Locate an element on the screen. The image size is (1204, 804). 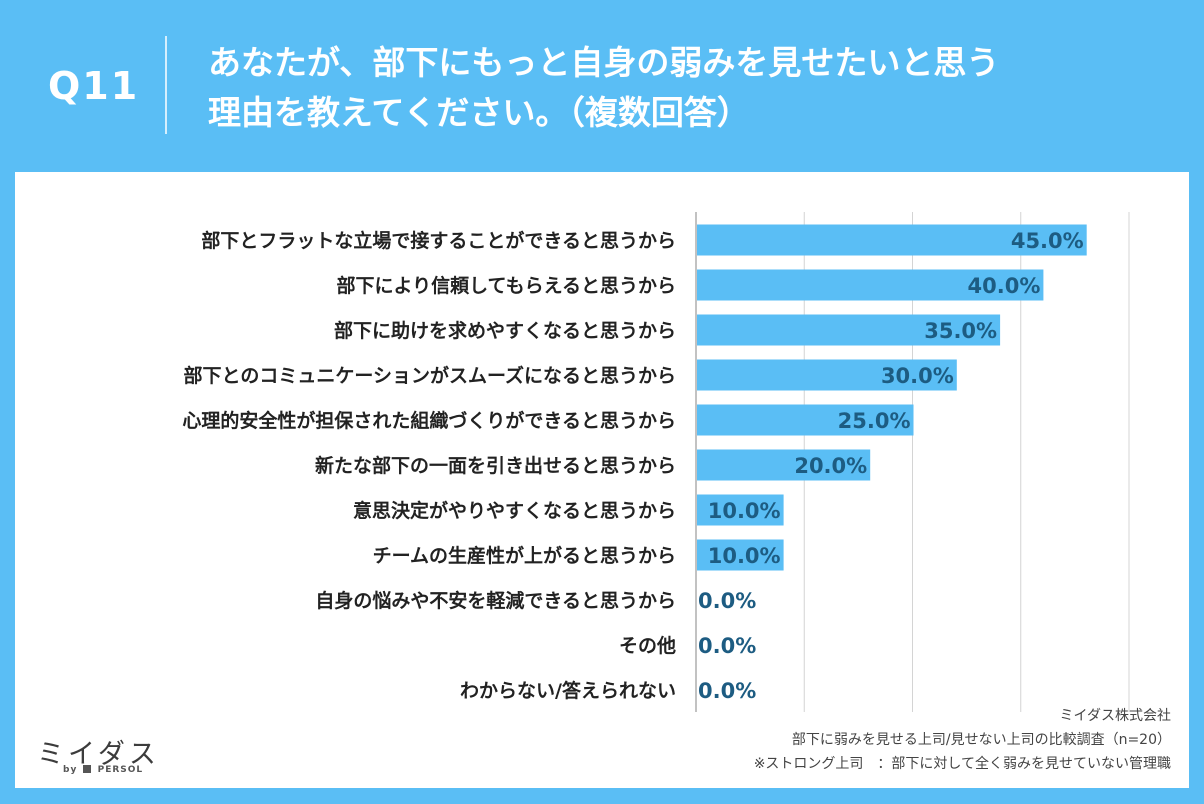
question-title-line2: 理由を教えてください。（複数回答） is located at coordinates (479, 112).